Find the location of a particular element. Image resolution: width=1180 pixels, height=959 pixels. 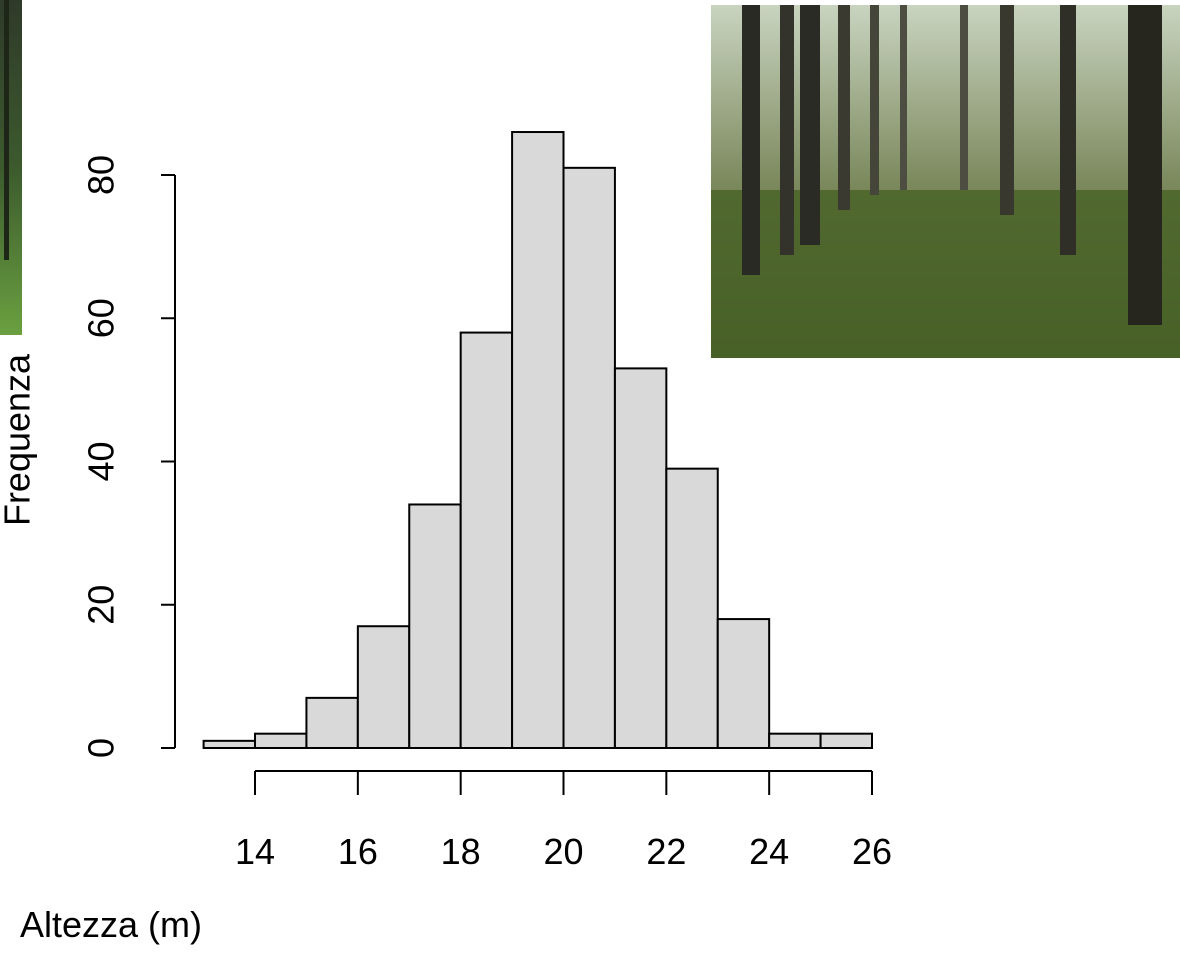

y-tick-label: 0 is located at coordinates (101, 748).